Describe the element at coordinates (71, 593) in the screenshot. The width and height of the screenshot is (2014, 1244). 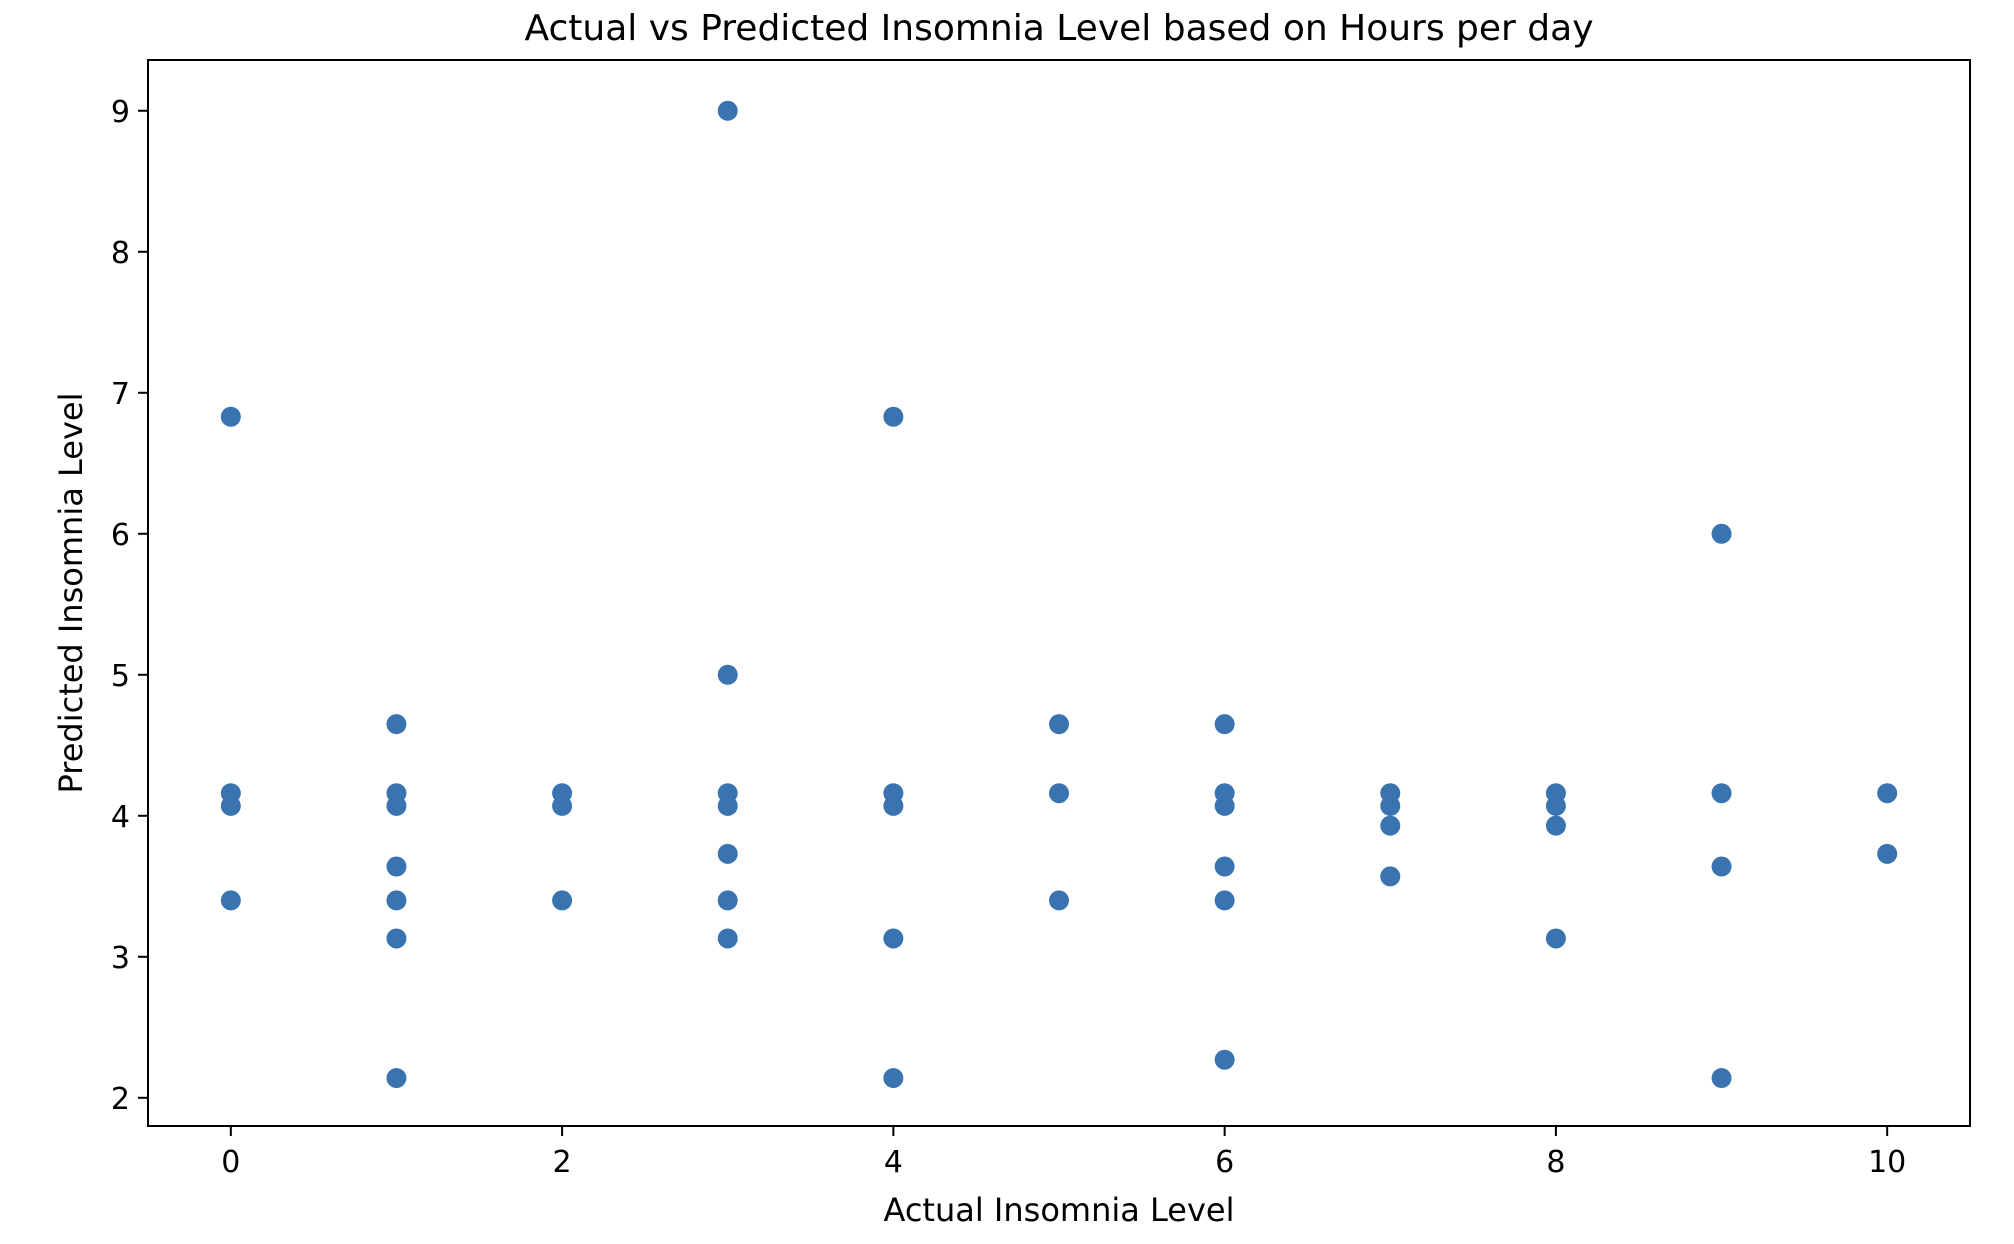
I see `y-axis-label: Predicted Insomnia Level` at that location.